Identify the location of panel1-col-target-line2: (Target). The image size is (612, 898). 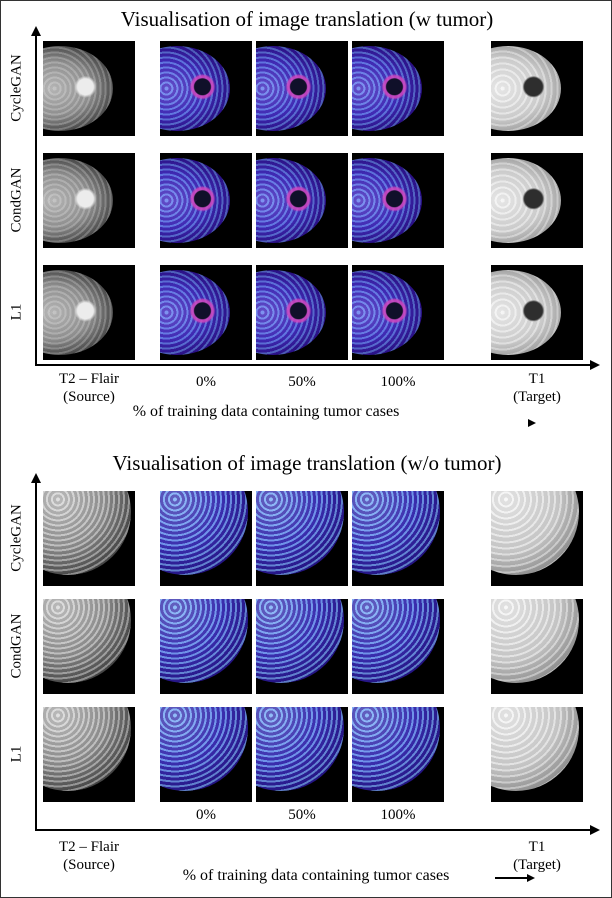
(537, 397).